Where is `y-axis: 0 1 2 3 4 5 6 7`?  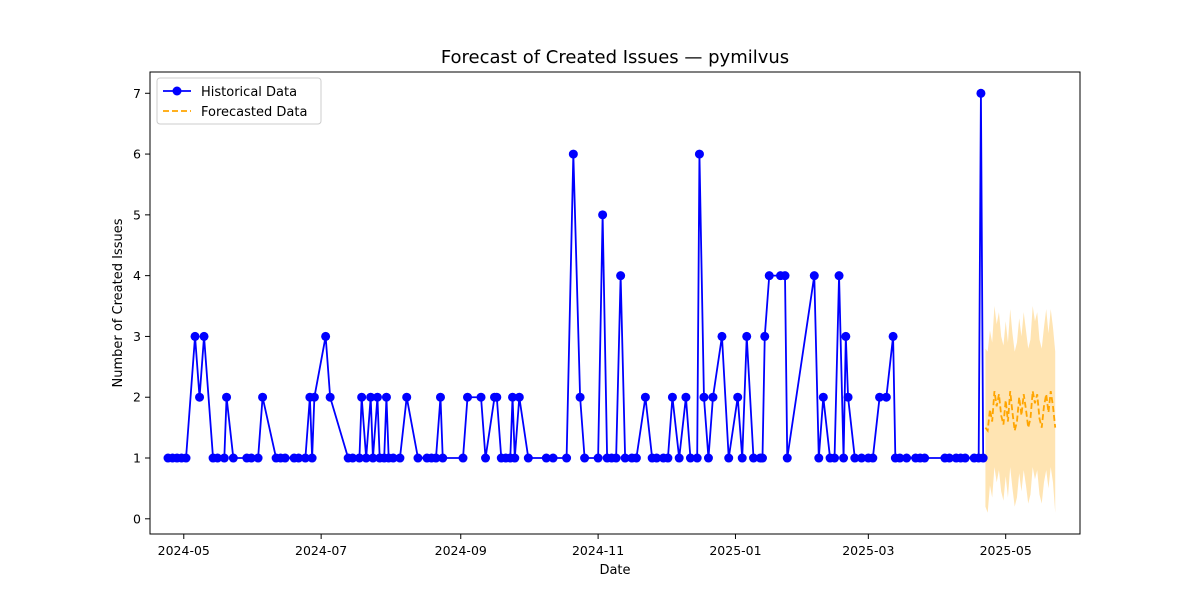 y-axis: 0 1 2 3 4 5 6 7 is located at coordinates (141, 306).